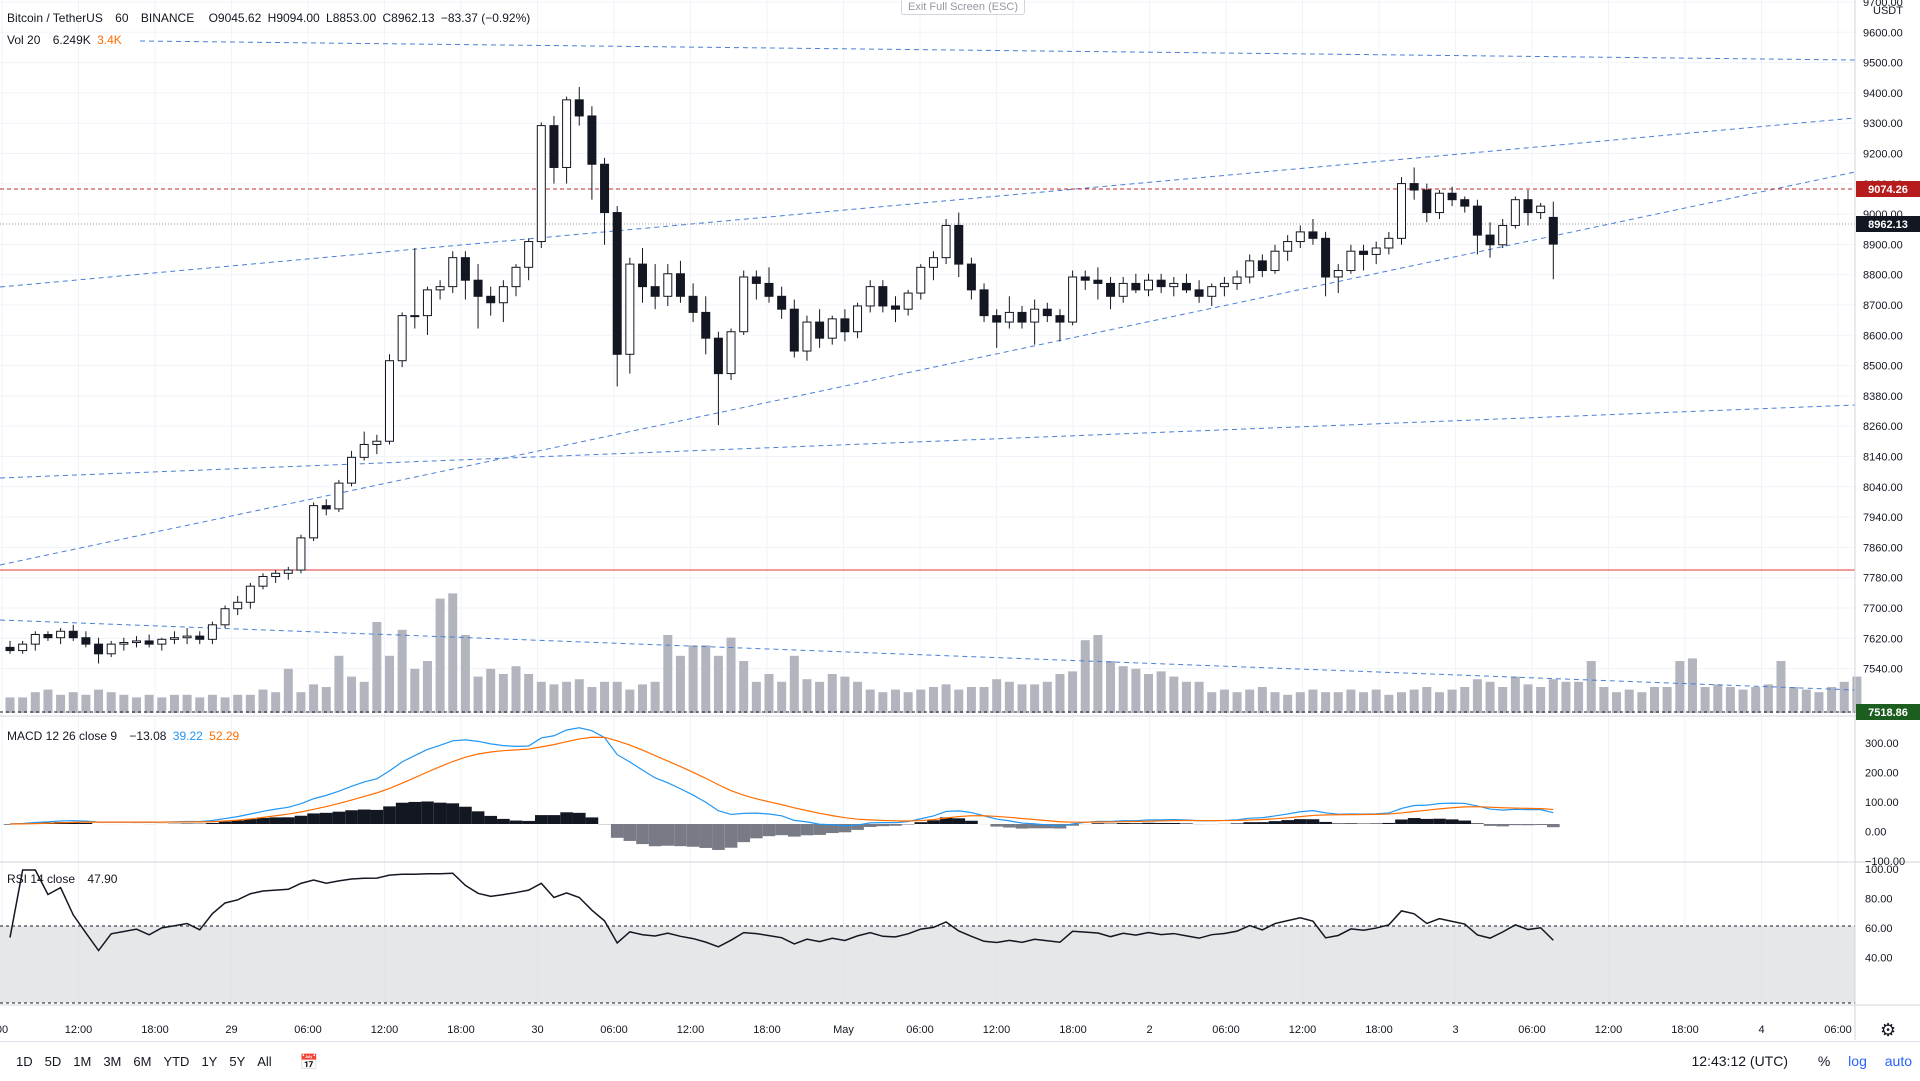  What do you see at coordinates (1879, 929) in the screenshot?
I see `rsi-tick-label: 60.00` at bounding box center [1879, 929].